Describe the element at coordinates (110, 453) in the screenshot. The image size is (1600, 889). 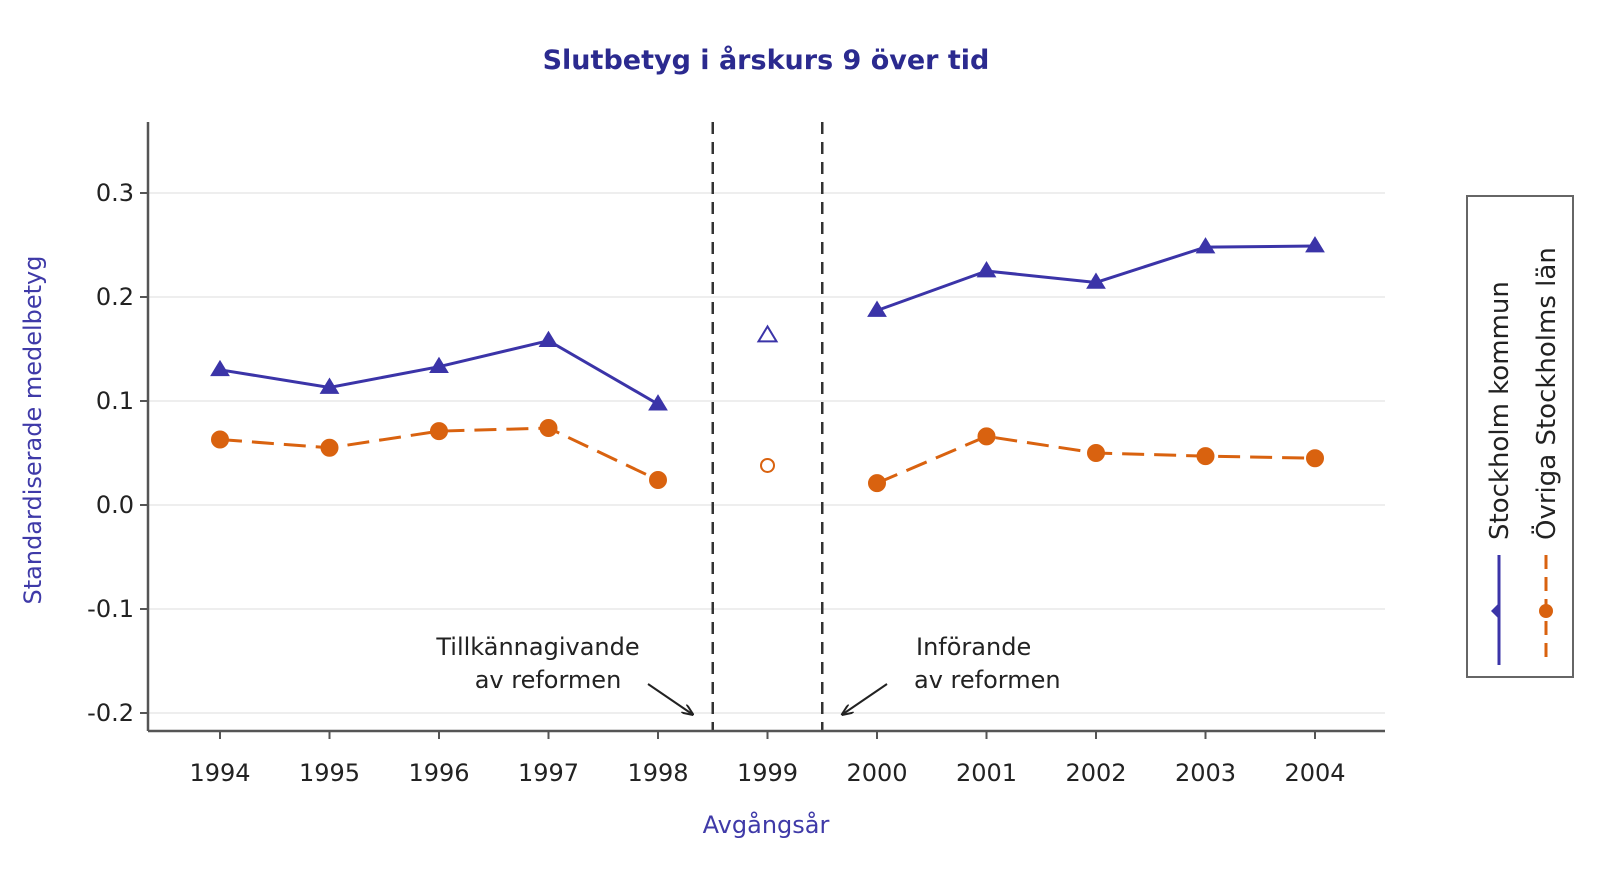
I see `y-tick-labels: 0.3 0.2 0.1 0.0 -0.1 -0.2` at that location.